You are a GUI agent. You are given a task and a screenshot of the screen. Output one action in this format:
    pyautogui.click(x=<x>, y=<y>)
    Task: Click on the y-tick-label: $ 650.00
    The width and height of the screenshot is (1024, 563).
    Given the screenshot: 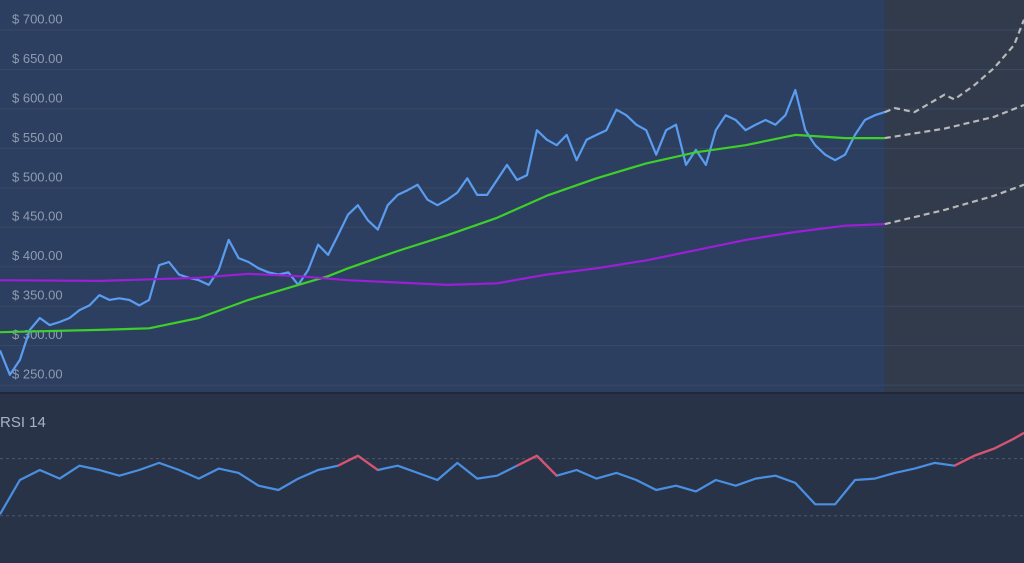 What is the action you would take?
    pyautogui.click(x=37, y=58)
    